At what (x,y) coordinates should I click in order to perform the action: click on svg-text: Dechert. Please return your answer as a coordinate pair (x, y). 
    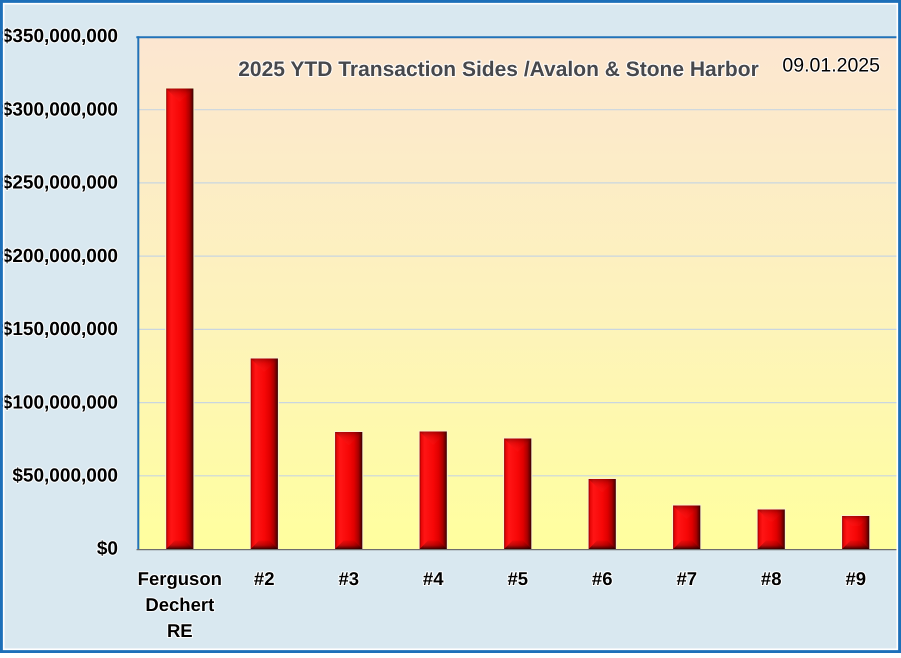
    Looking at the image, I should click on (179, 604).